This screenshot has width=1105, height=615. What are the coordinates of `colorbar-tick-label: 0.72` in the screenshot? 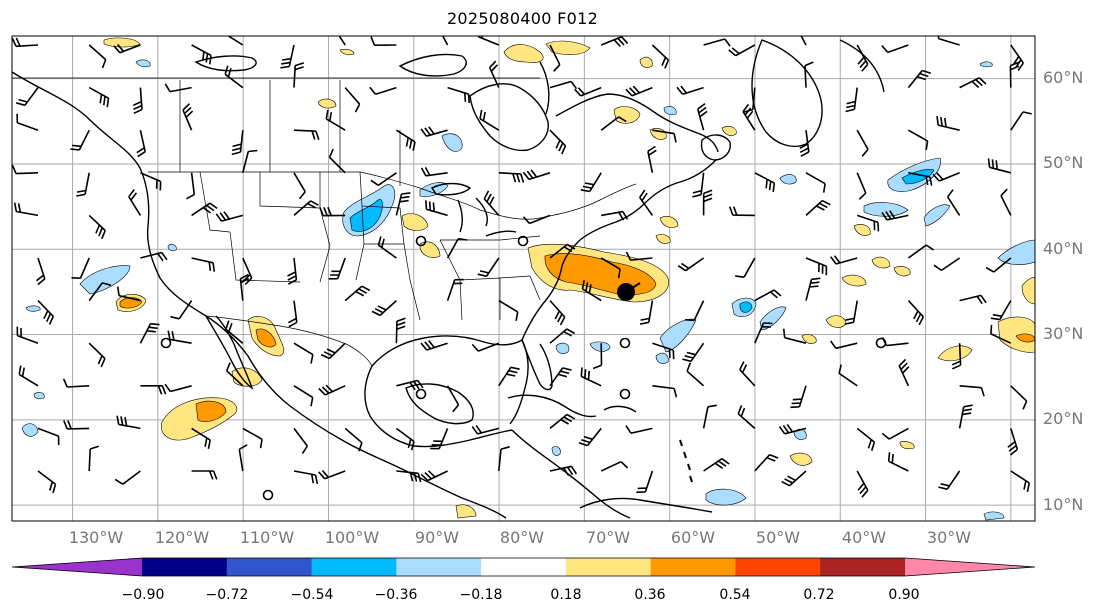 It's located at (819, 595).